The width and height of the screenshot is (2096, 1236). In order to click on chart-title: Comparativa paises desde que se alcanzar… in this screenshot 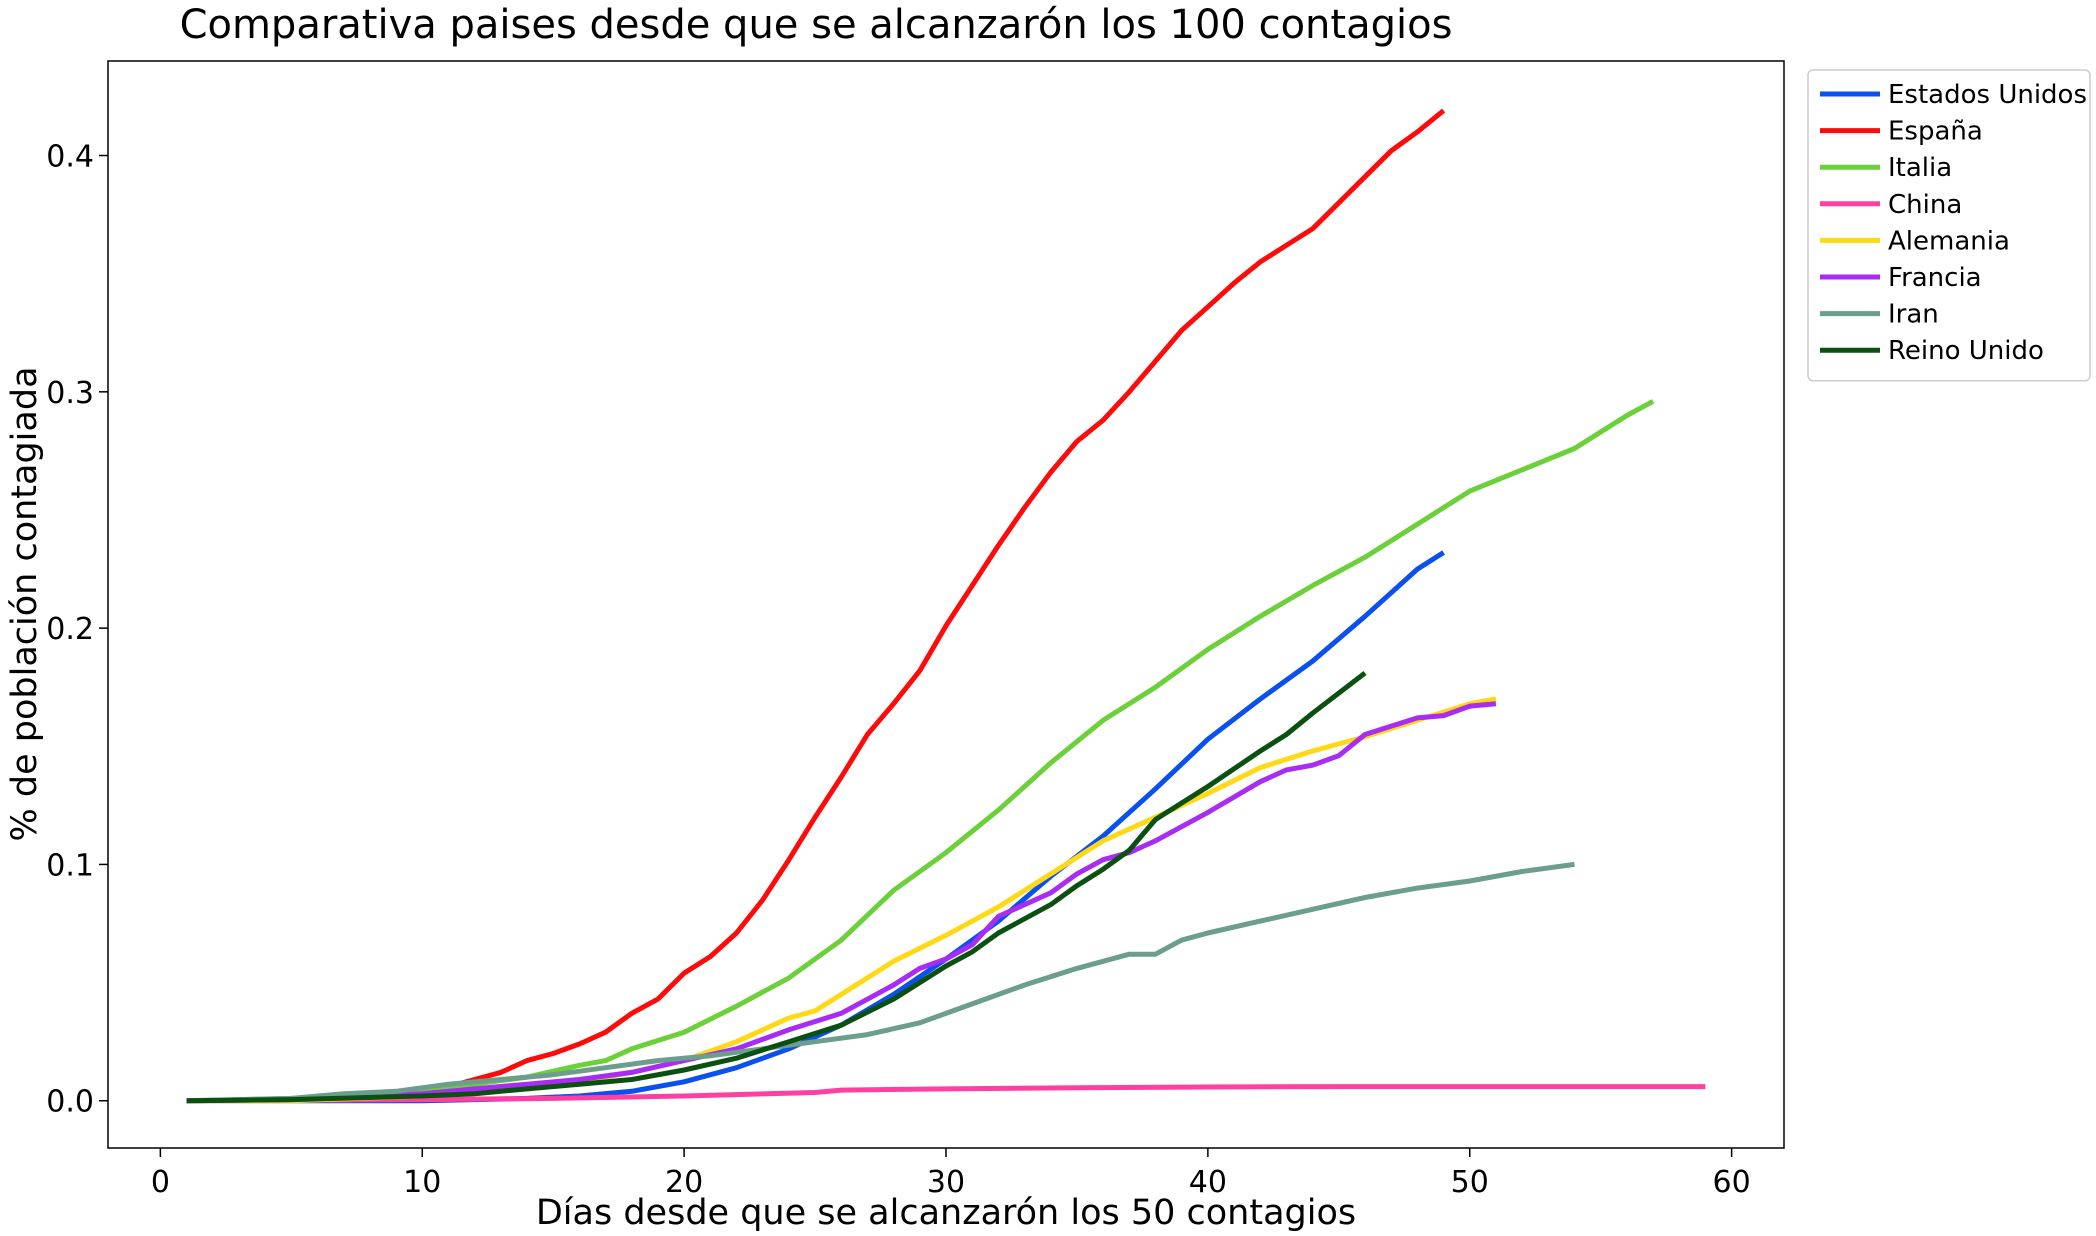, I will do `click(816, 25)`.